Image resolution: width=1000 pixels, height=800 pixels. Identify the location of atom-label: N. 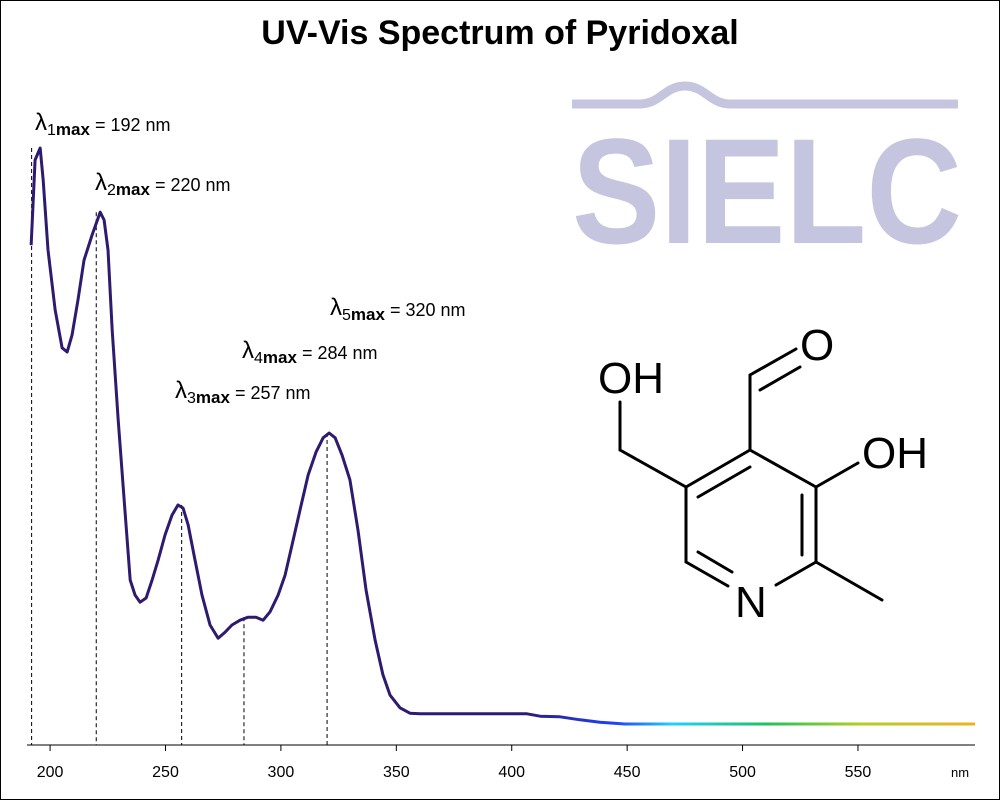
(751, 602).